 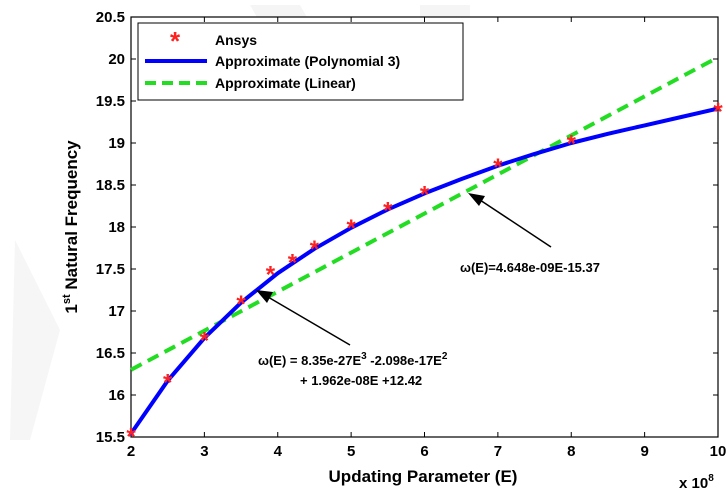 I want to click on annotation-polynomial-equation-line2: + 1.962e-08E +12.42, so click(x=361, y=380).